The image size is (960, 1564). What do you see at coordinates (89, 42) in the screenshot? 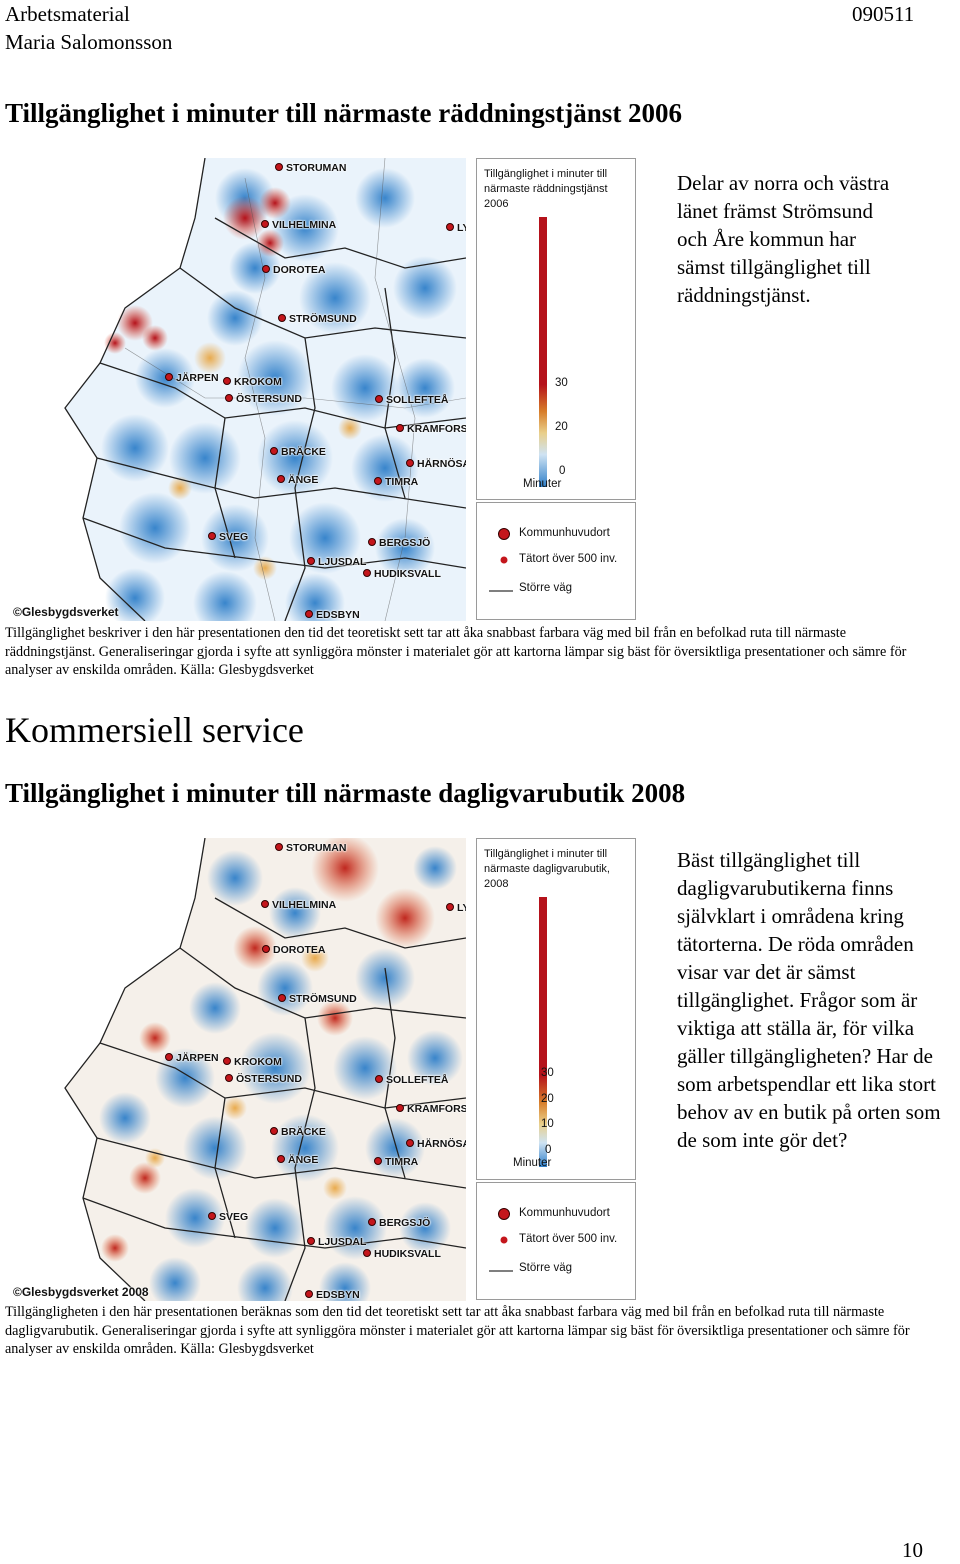
I see `author-name: Maria Salomonsson` at bounding box center [89, 42].